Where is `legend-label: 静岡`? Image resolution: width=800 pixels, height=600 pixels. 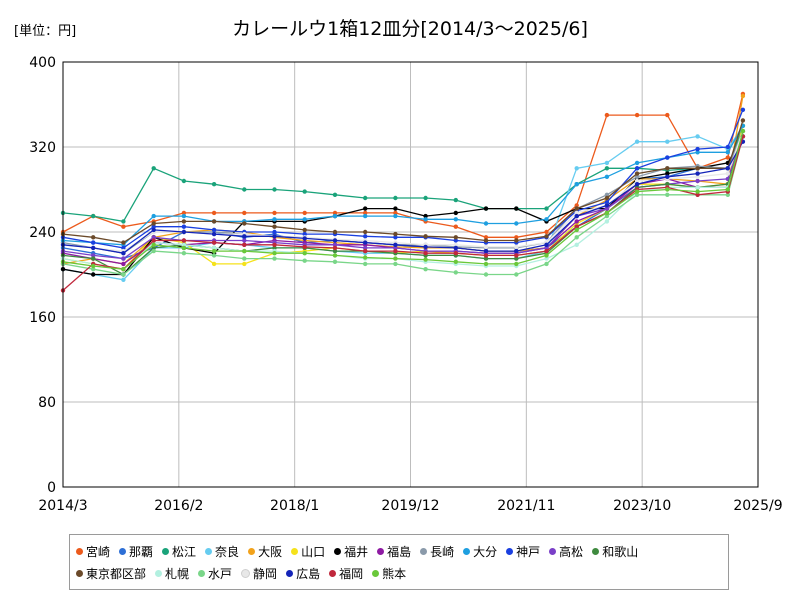 legend-label: 静岡 is located at coordinates (265, 573).